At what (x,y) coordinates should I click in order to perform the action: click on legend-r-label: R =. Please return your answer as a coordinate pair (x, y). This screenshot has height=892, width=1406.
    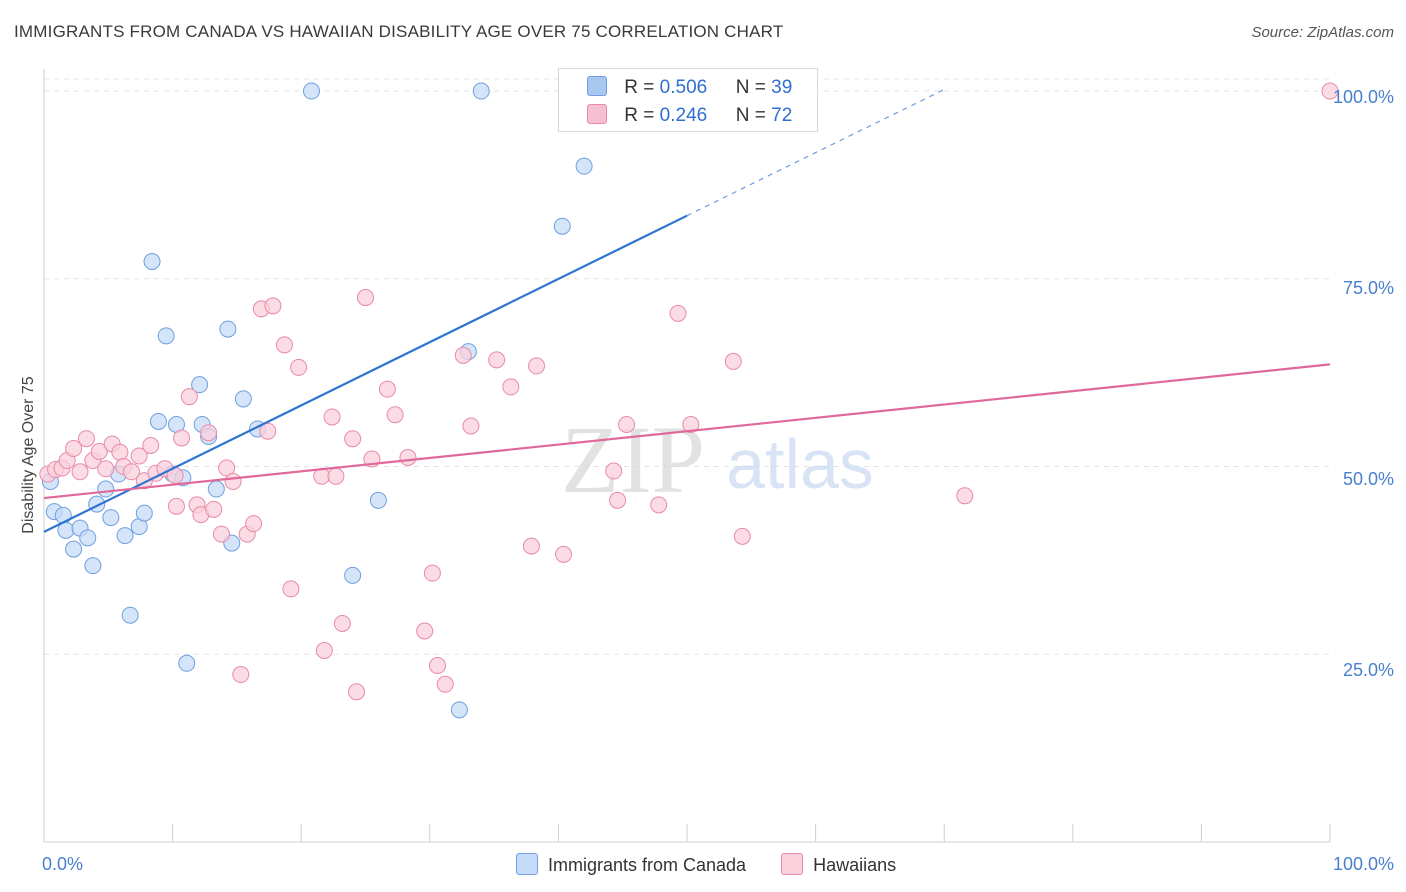
    Looking at the image, I should click on (642, 115).